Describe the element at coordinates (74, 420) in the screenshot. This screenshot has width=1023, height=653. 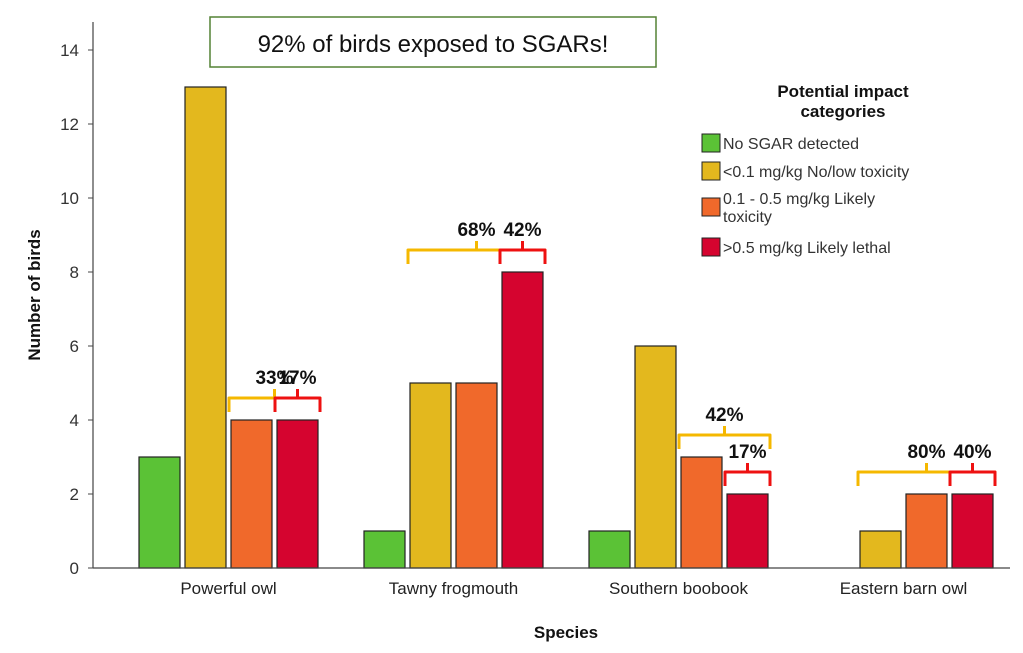
I see `y-tick-label: 4` at that location.